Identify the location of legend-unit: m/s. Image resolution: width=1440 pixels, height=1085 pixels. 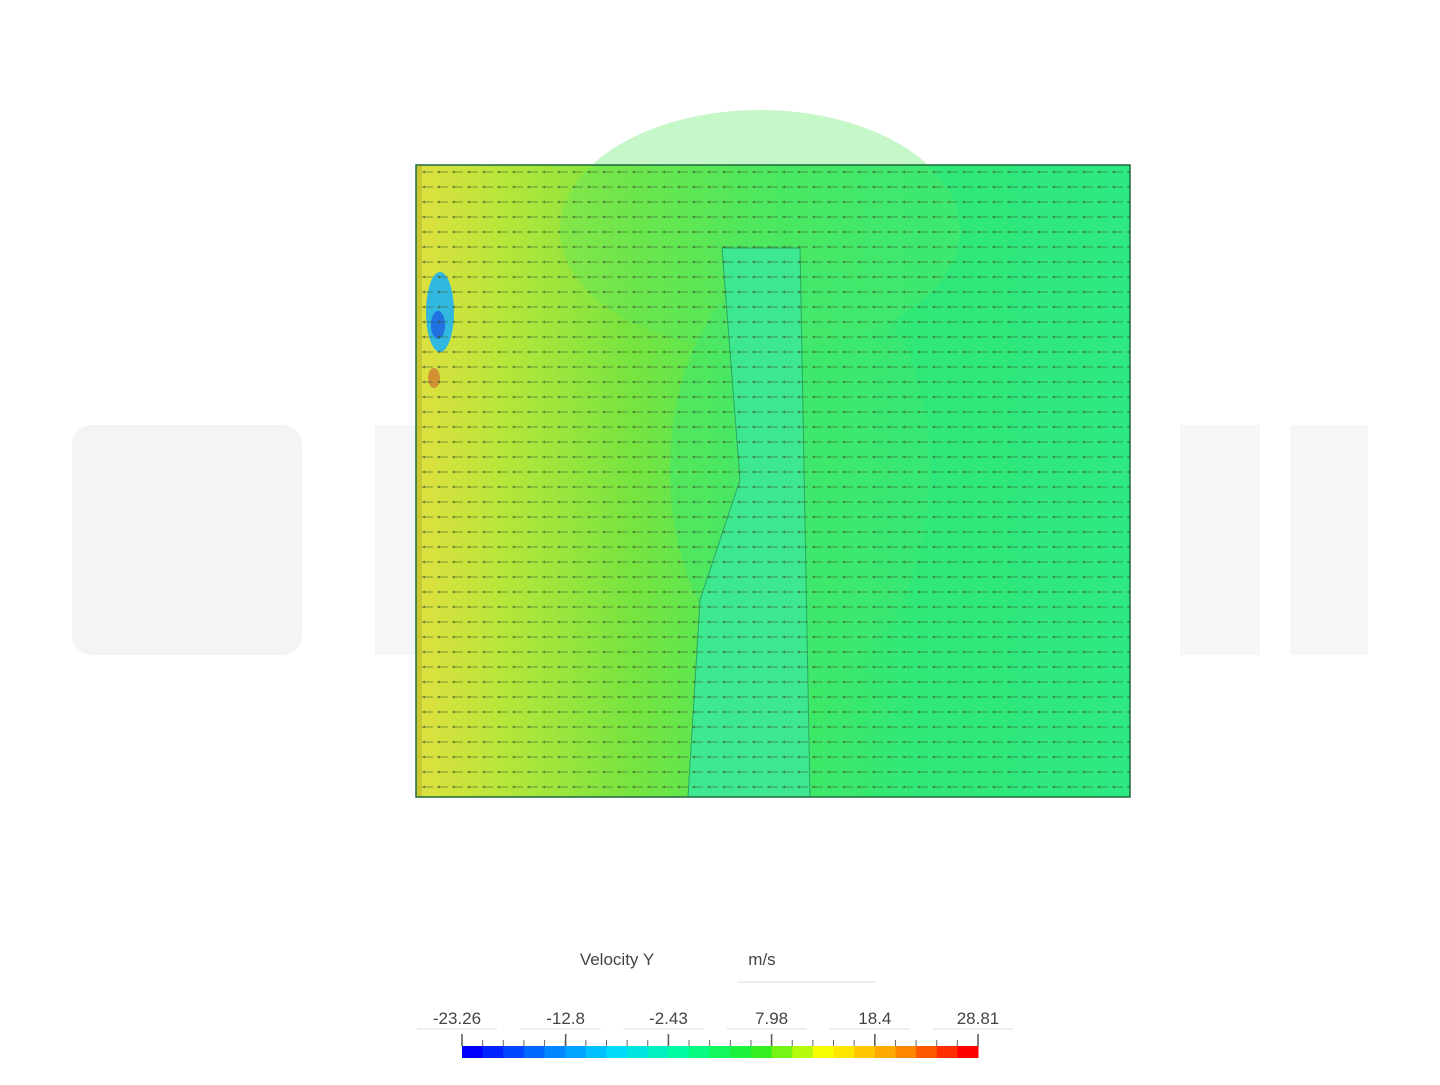
(761, 959).